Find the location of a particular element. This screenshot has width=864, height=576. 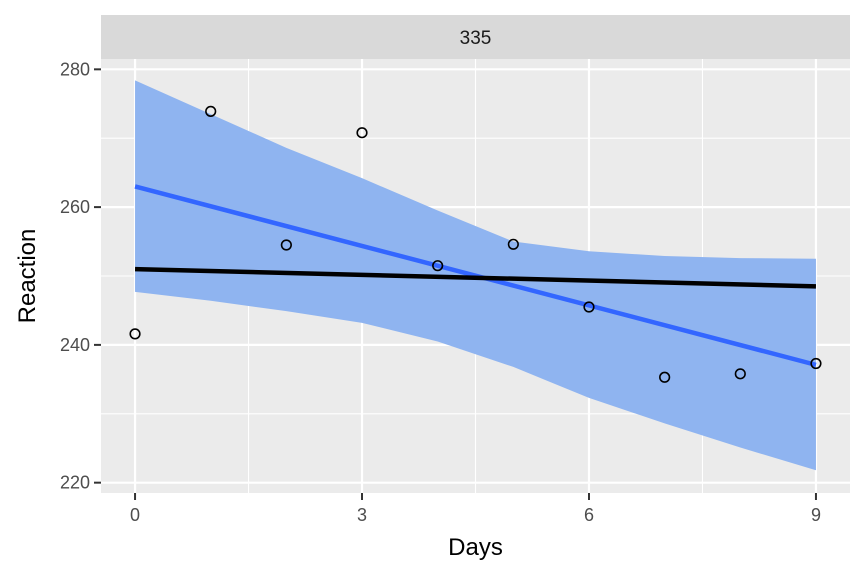

facet-strip-label: 335 is located at coordinates (476, 38).